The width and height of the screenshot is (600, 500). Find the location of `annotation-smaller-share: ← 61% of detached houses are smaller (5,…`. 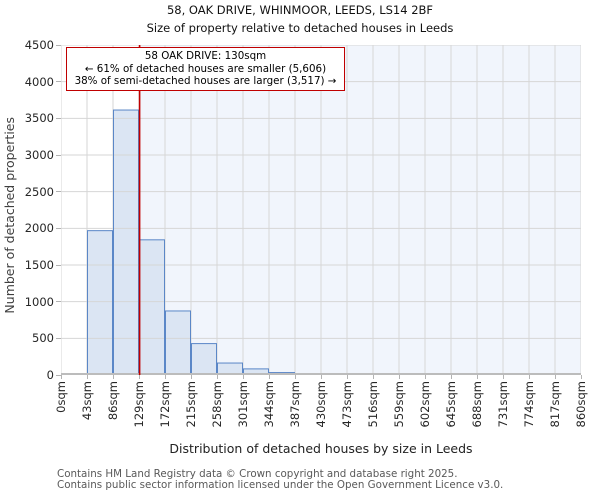

annotation-smaller-share: ← 61% of detached houses are smaller (5,… is located at coordinates (205, 68).